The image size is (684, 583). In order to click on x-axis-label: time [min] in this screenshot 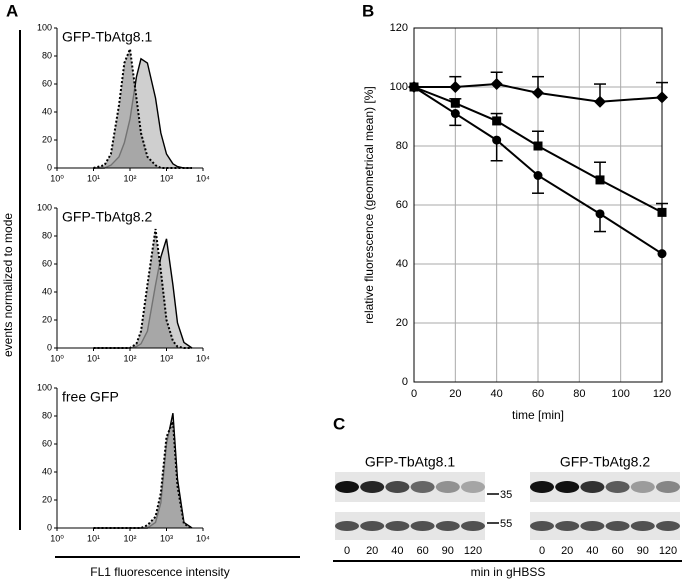, I will do `click(538, 415)`.